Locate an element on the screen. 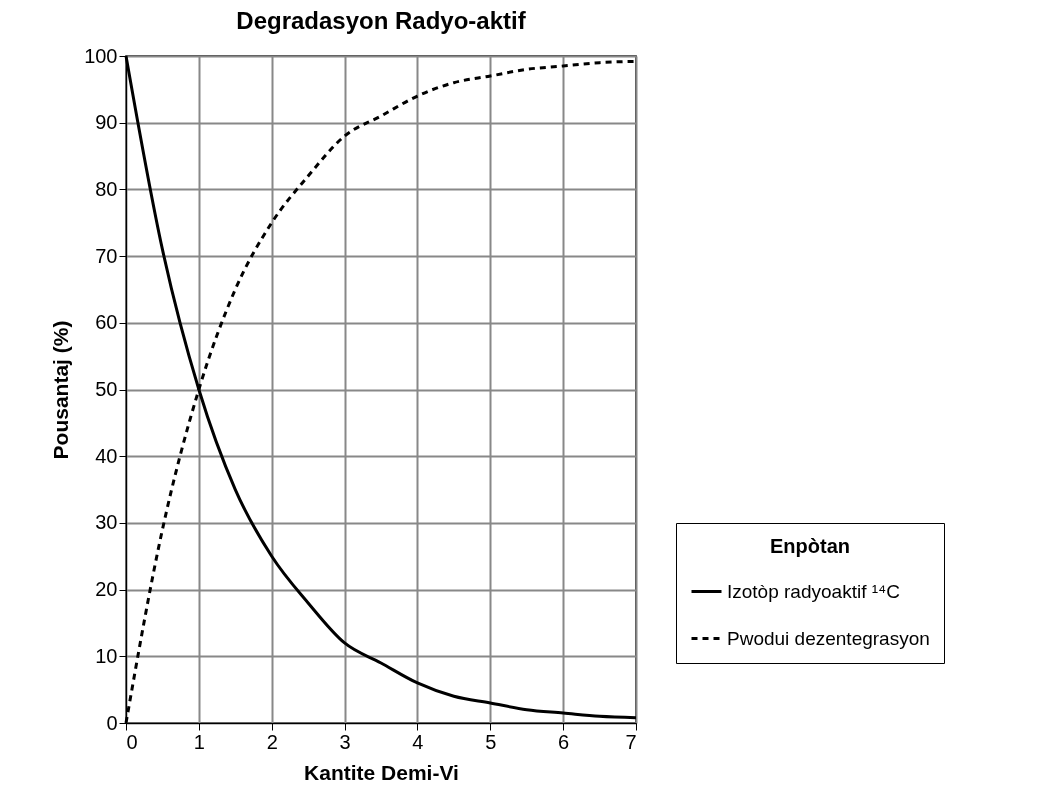  y-tick-label: 20 is located at coordinates (106, 589).